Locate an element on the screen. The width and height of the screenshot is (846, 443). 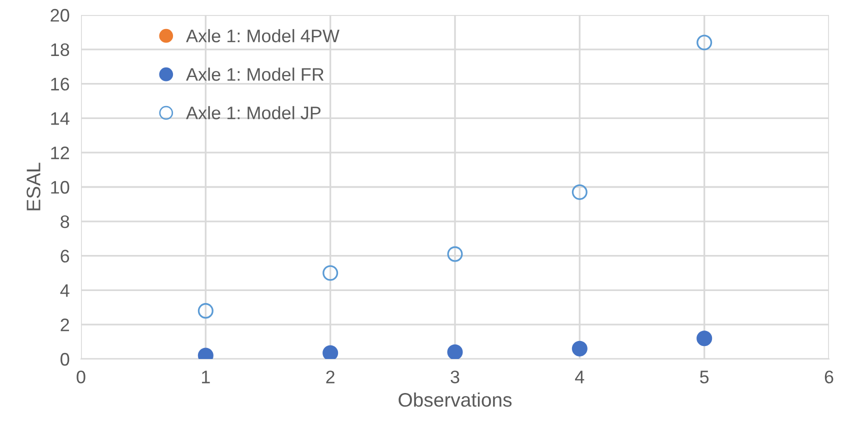
legend-label: Axle 1: Model FR is located at coordinates (255, 74).